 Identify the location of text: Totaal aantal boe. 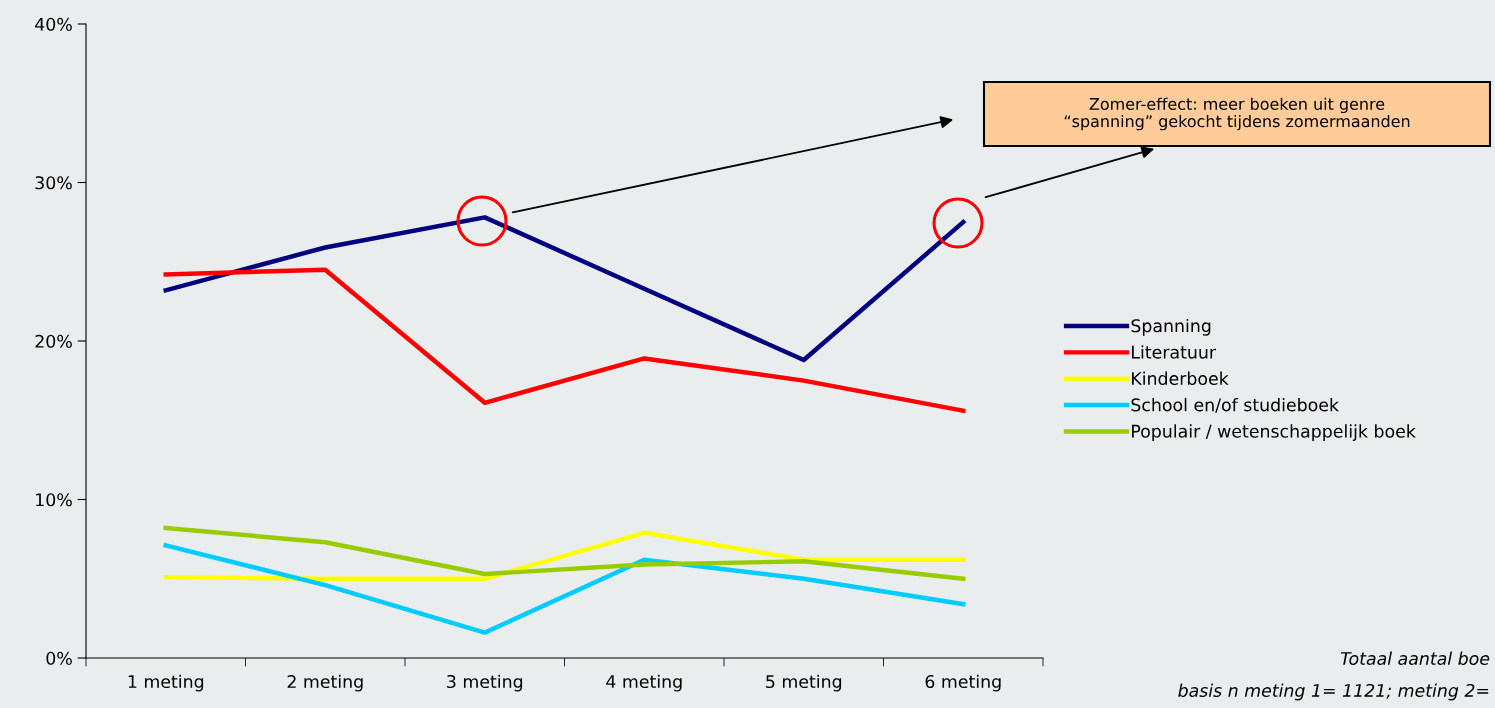
(1415, 658).